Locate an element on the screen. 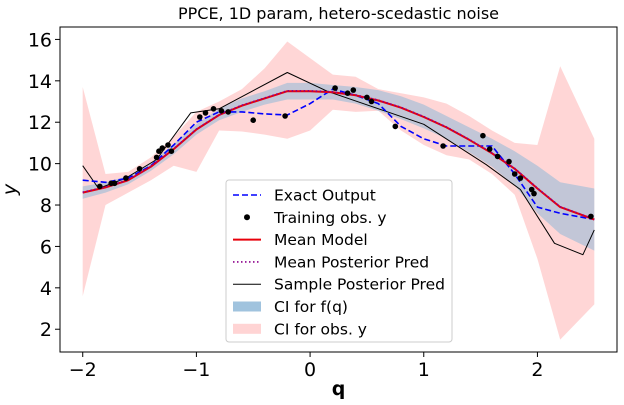 The height and width of the screenshot is (405, 624). y-tick-label: 8 is located at coordinates (46, 206).